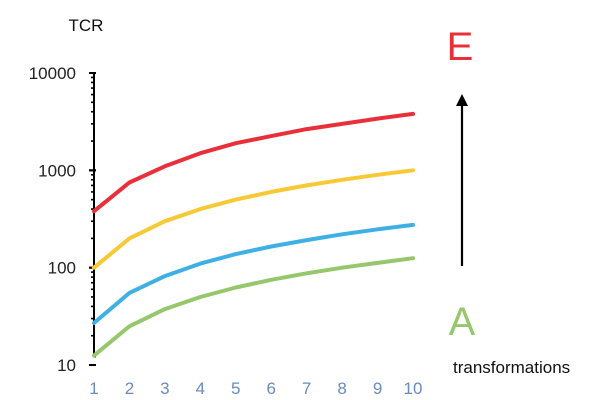 The width and height of the screenshot is (615, 400). I want to click on y-tick-label: 10, so click(66, 365).